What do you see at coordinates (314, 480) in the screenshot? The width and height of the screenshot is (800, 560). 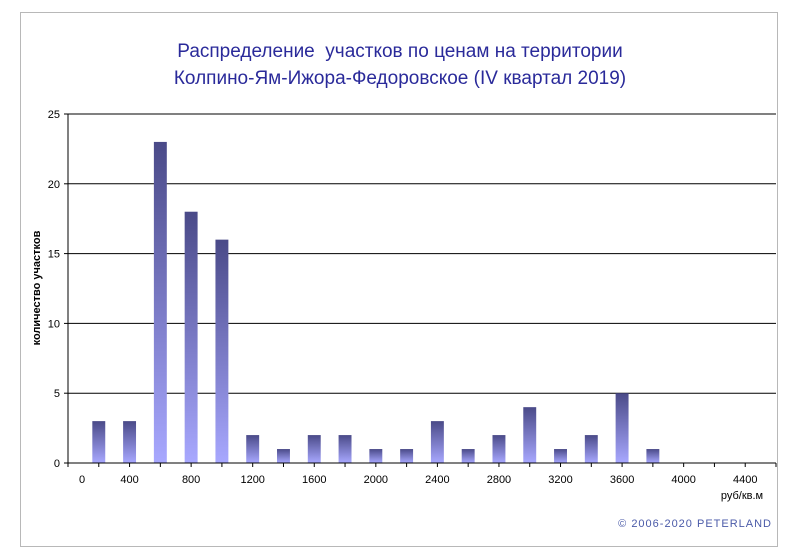 I see `x-tick-label: 1600` at bounding box center [314, 480].